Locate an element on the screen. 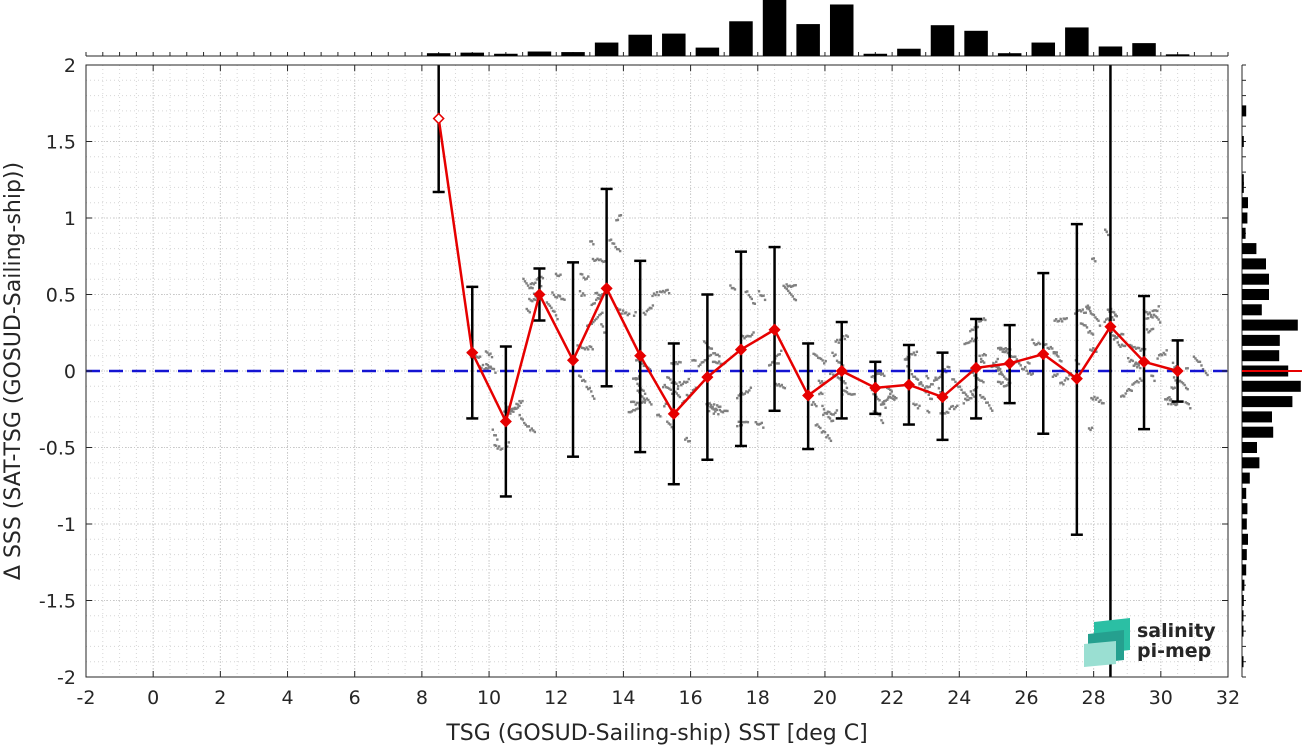 The image size is (1302, 747). y-tick-label: 1 is located at coordinates (70, 219).